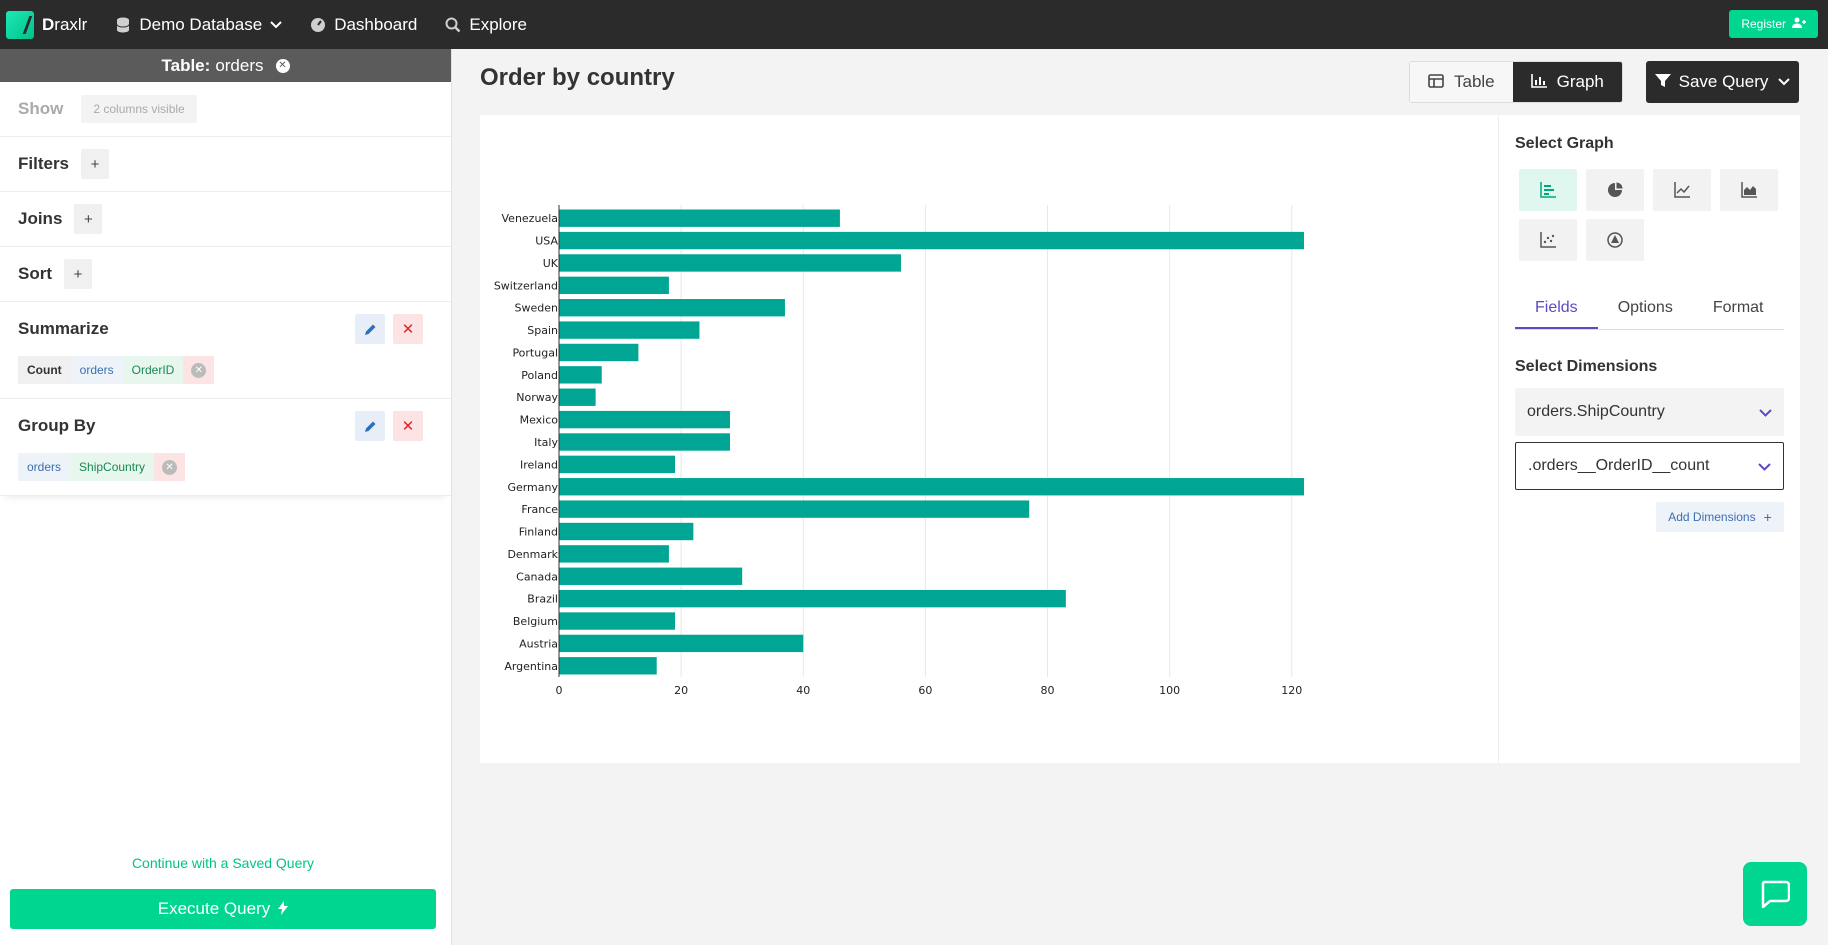  Describe the element at coordinates (1649, 439) in the screenshot. I see `graph-settings-panel: Select Graph Fields Options` at that location.